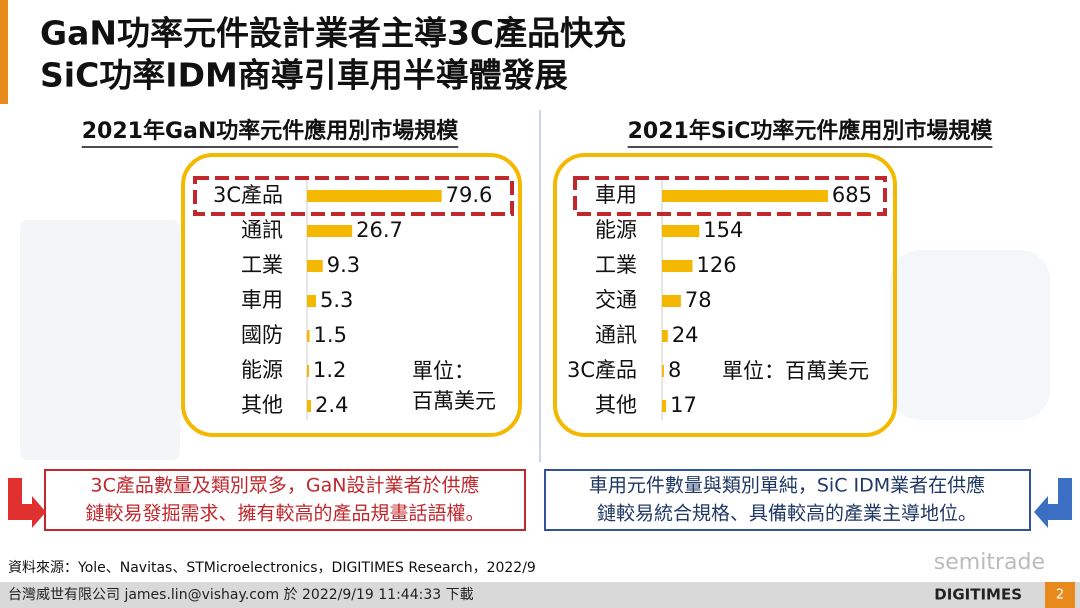 The height and width of the screenshot is (608, 1080). Describe the element at coordinates (787, 485) in the screenshot. I see `callout-text: 車用元件數量與類別單純，SiC IDM業者在供應` at that location.